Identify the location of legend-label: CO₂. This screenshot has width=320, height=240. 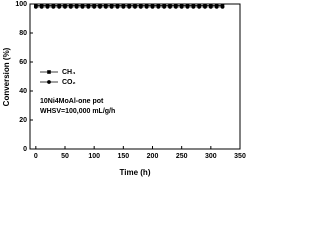
(69, 82).